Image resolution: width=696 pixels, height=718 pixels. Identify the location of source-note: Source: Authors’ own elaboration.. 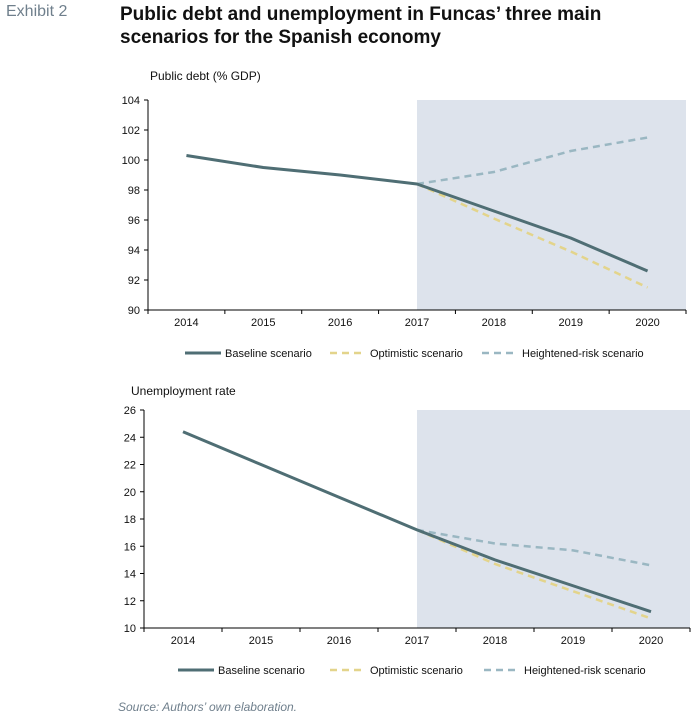
(207, 707).